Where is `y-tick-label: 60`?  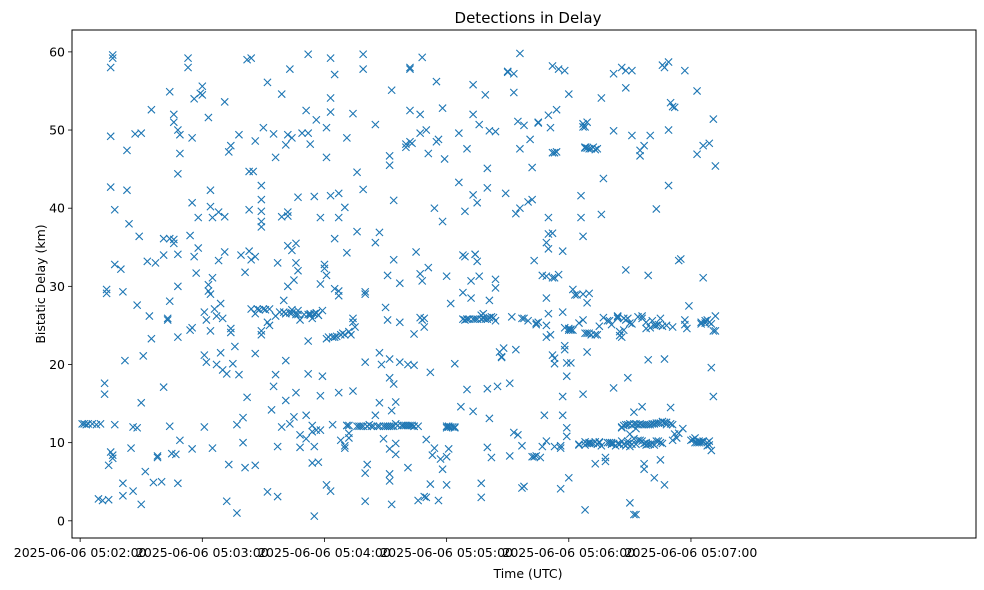 y-tick-label: 60 is located at coordinates (57, 51).